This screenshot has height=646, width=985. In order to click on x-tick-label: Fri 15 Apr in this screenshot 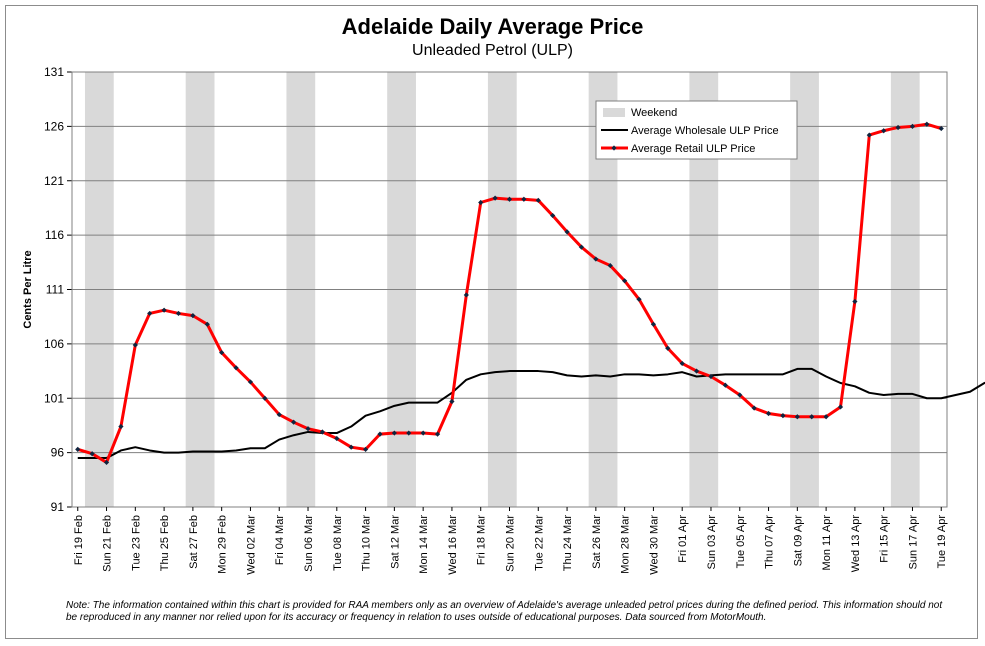, I will do `click(885, 539)`.